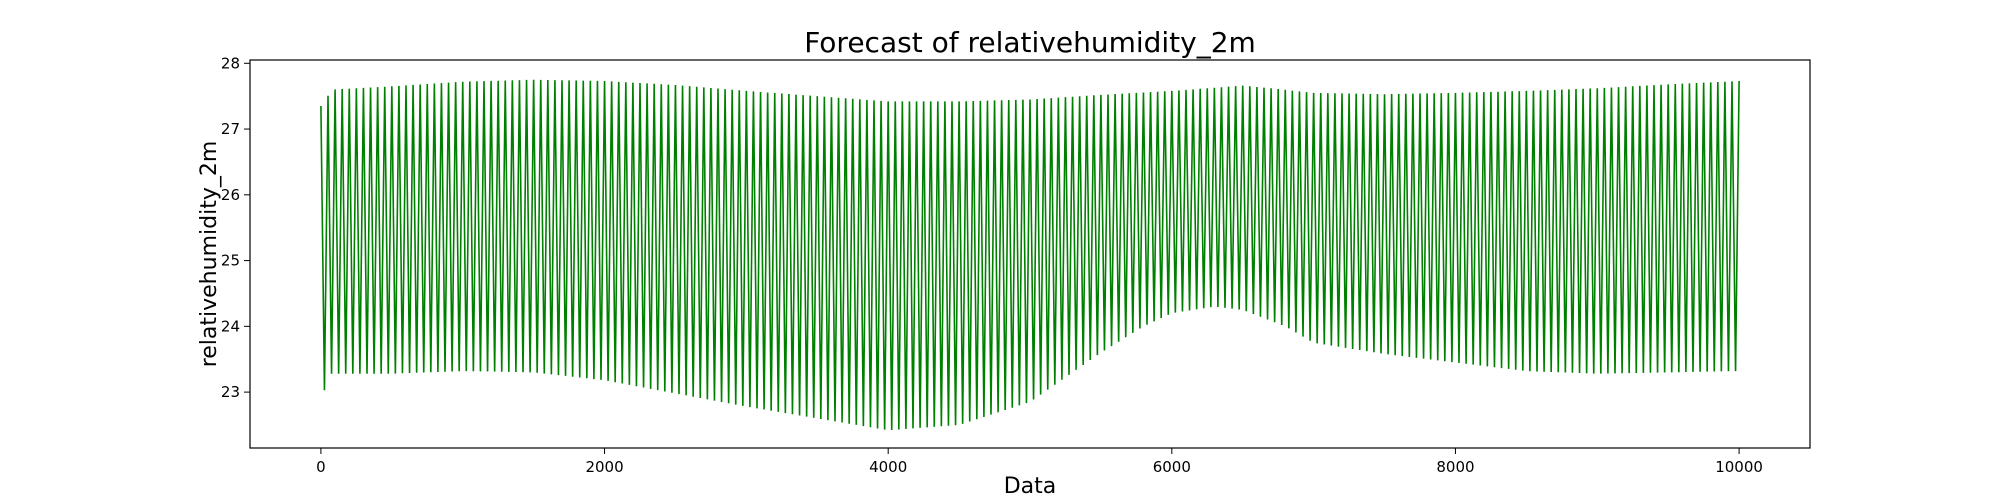  What do you see at coordinates (1455, 467) in the screenshot?
I see `x-tick-label: 8000` at bounding box center [1455, 467].